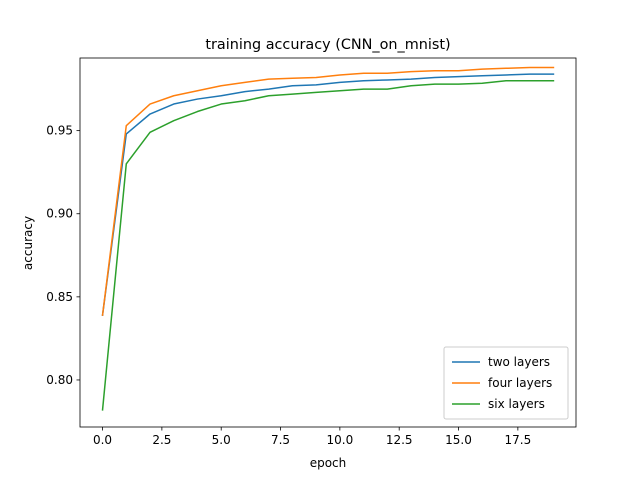 The height and width of the screenshot is (480, 640). What do you see at coordinates (59, 131) in the screenshot?
I see `y-tick-label: 0.95` at bounding box center [59, 131].